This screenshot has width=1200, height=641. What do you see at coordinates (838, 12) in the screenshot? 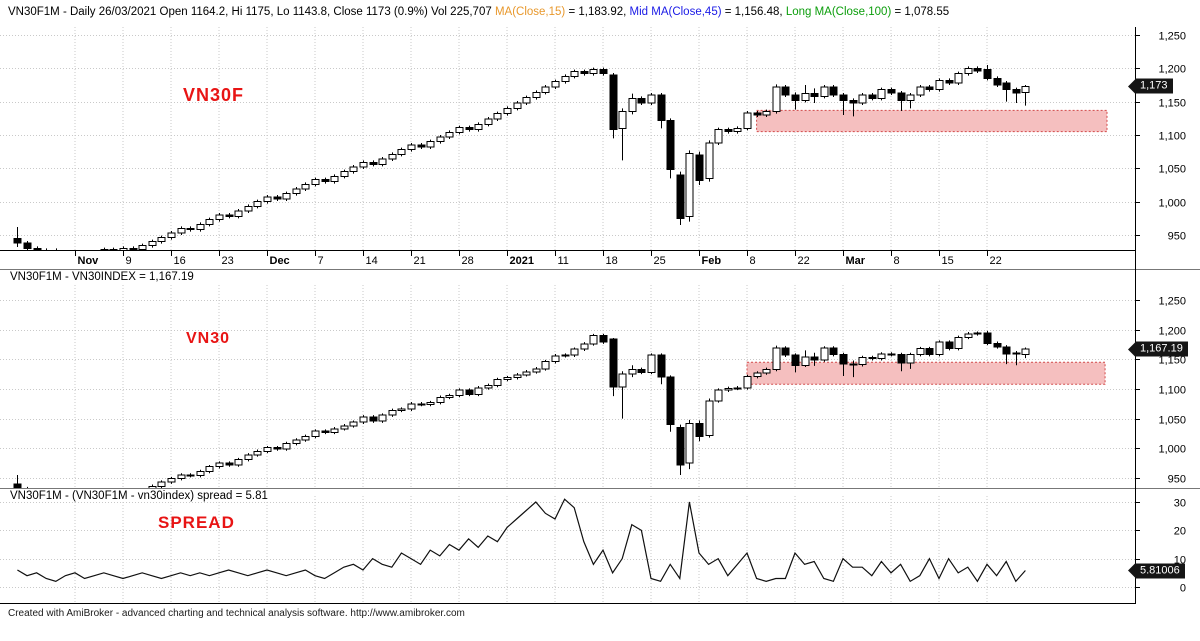
I see `title-ma100-label: Long MA(Close,100)` at bounding box center [838, 12].